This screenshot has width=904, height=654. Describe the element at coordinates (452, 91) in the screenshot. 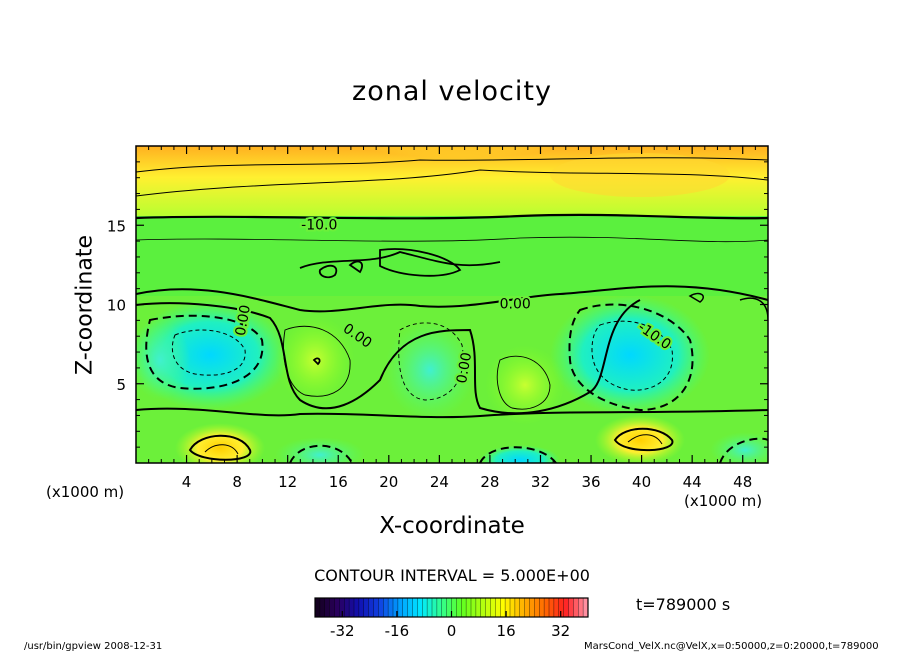

I see `chart-title: zonal velocity` at that location.